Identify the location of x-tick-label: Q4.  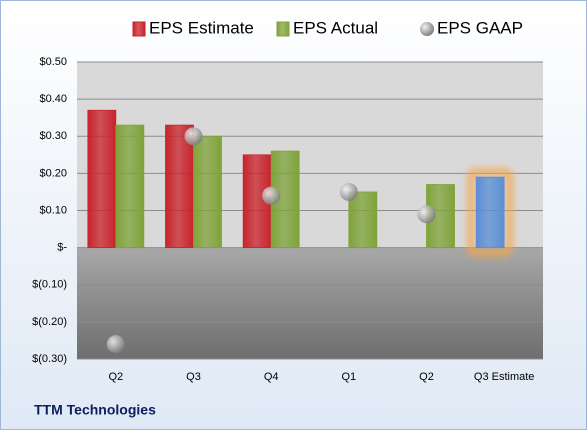
(271, 377).